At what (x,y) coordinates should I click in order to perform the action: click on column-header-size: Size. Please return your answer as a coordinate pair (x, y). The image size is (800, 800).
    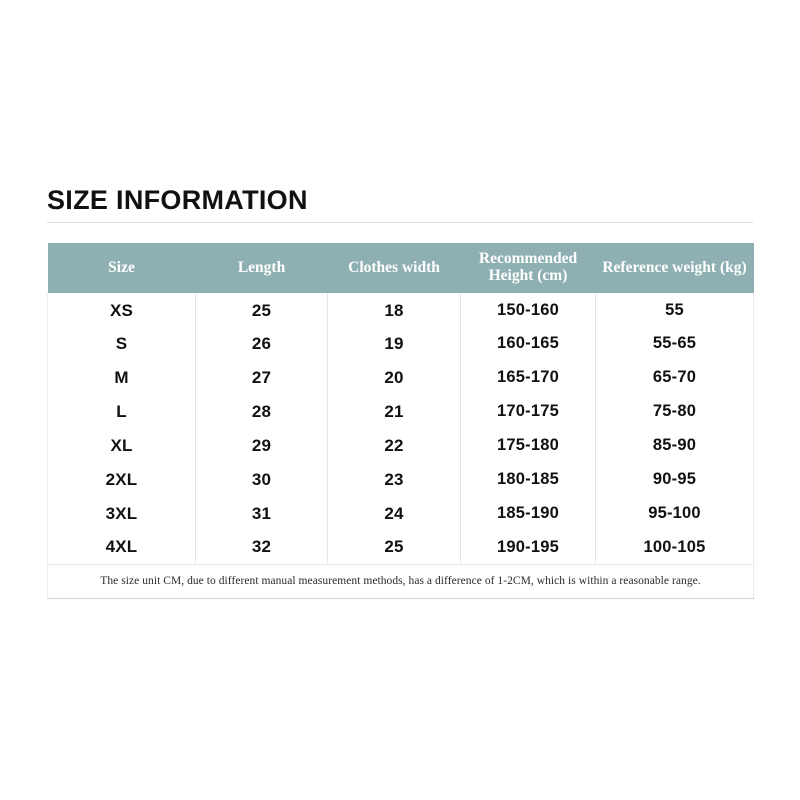
    Looking at the image, I should click on (121, 268).